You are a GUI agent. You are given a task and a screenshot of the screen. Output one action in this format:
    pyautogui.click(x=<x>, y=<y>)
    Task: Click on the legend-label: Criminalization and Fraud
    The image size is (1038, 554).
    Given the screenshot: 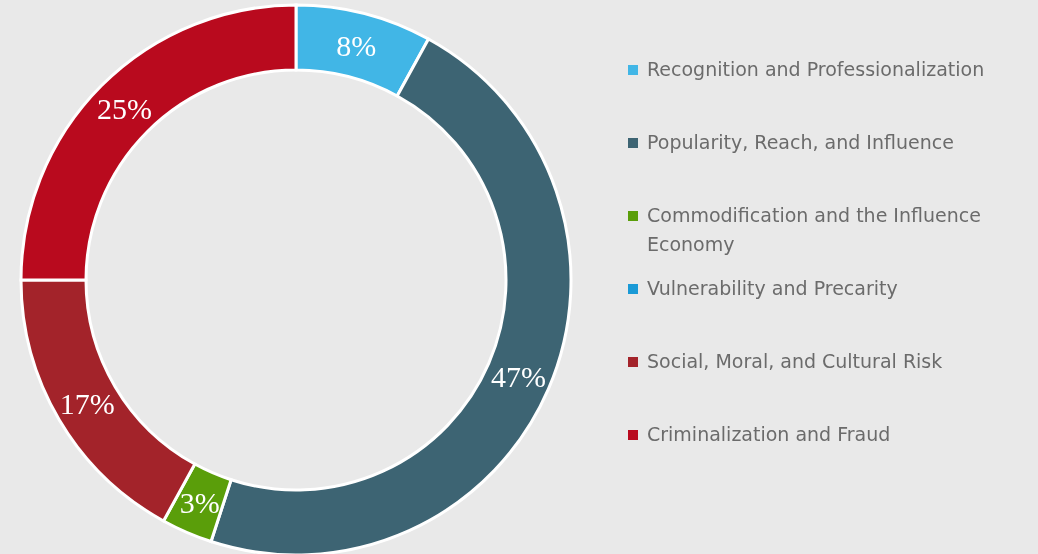 What is the action you would take?
    pyautogui.click(x=769, y=434)
    